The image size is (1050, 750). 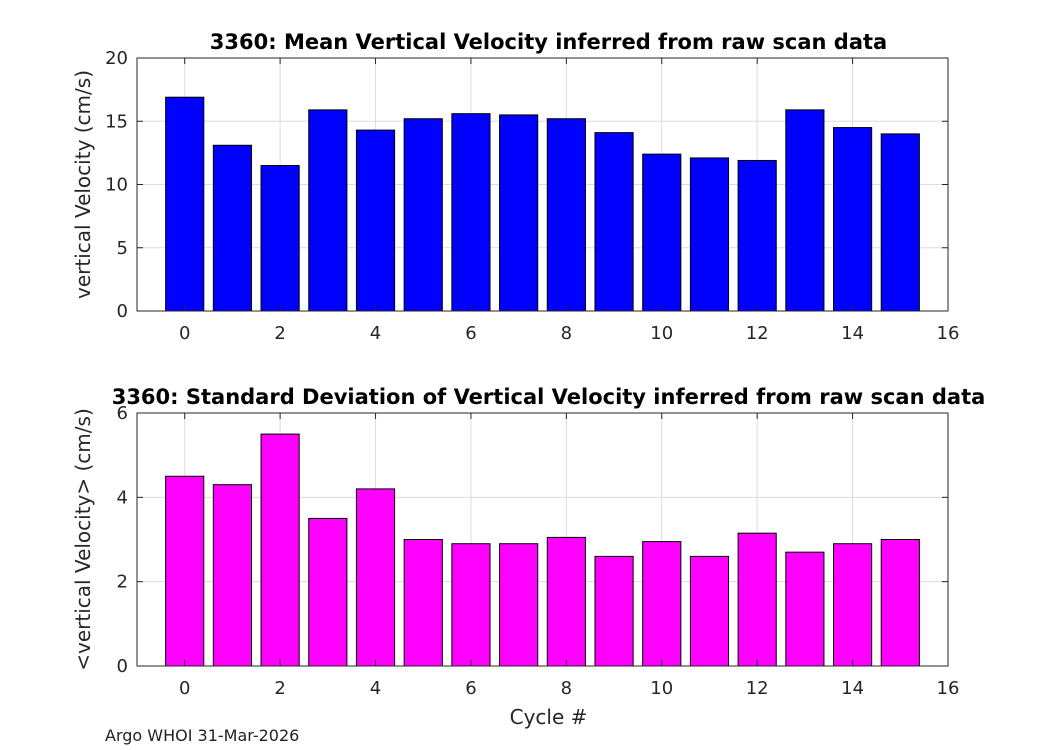 I want to click on y-tick-label: 15, so click(x=116, y=121).